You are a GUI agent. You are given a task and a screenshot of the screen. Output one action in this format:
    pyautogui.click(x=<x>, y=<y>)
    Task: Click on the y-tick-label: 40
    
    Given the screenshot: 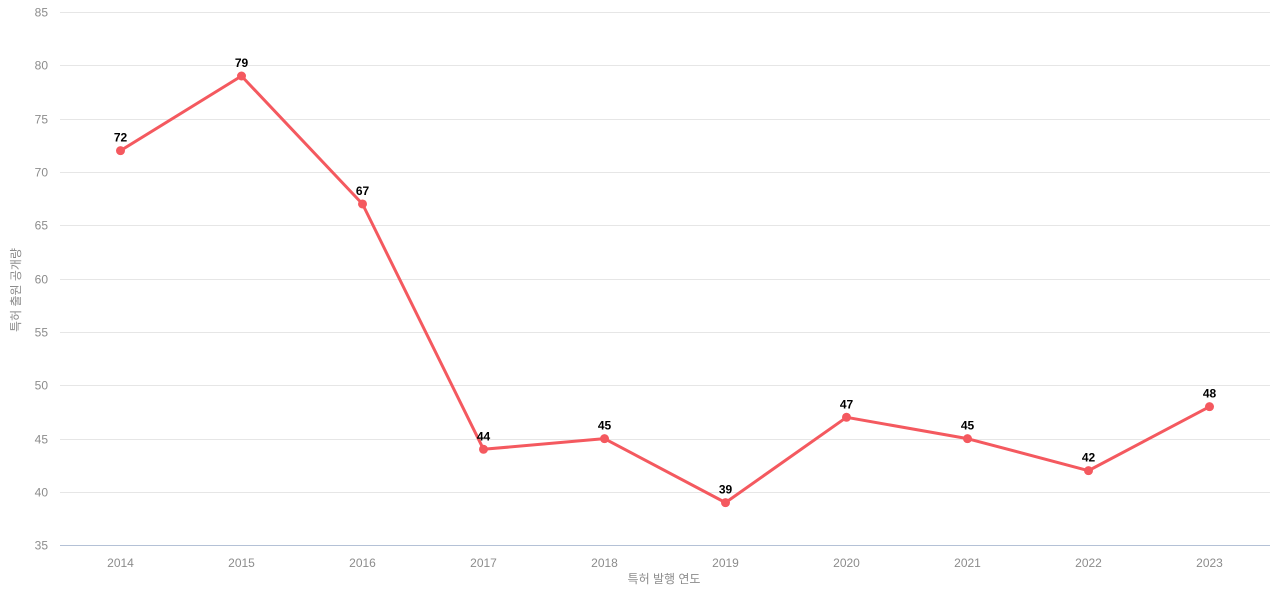 What is the action you would take?
    pyautogui.click(x=42, y=493)
    